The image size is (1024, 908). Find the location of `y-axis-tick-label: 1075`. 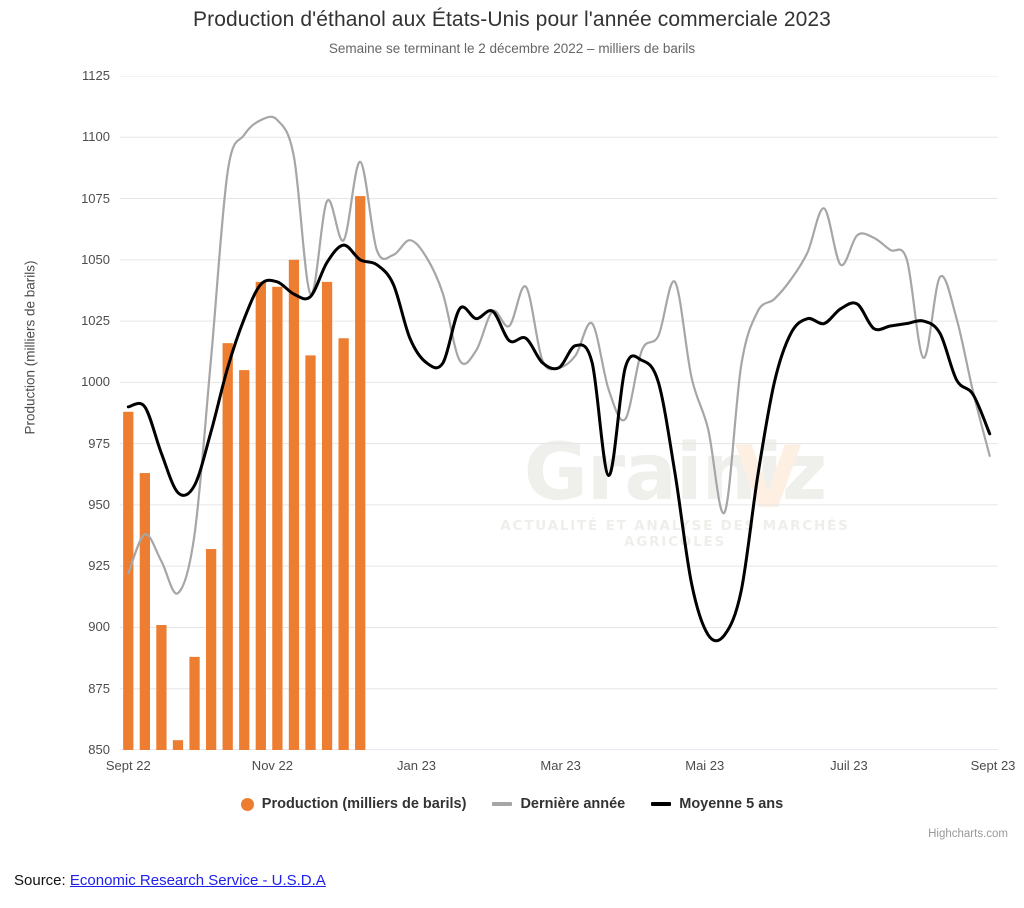

y-axis-tick-label: 1075 is located at coordinates (95, 198).